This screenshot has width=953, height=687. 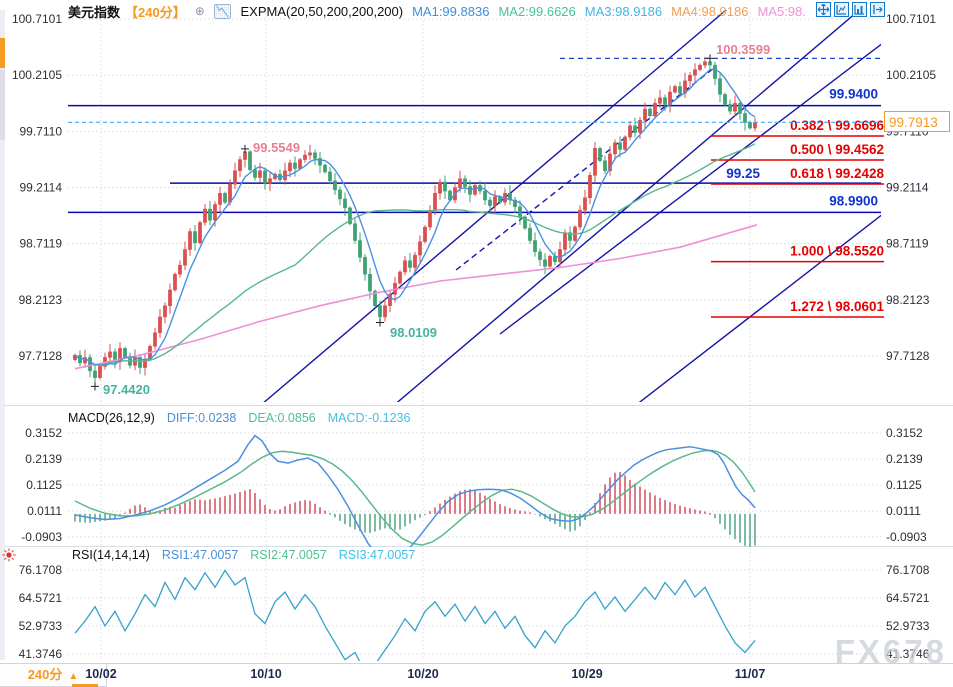 I want to click on pan-crosshair-icon, so click(x=823, y=9).